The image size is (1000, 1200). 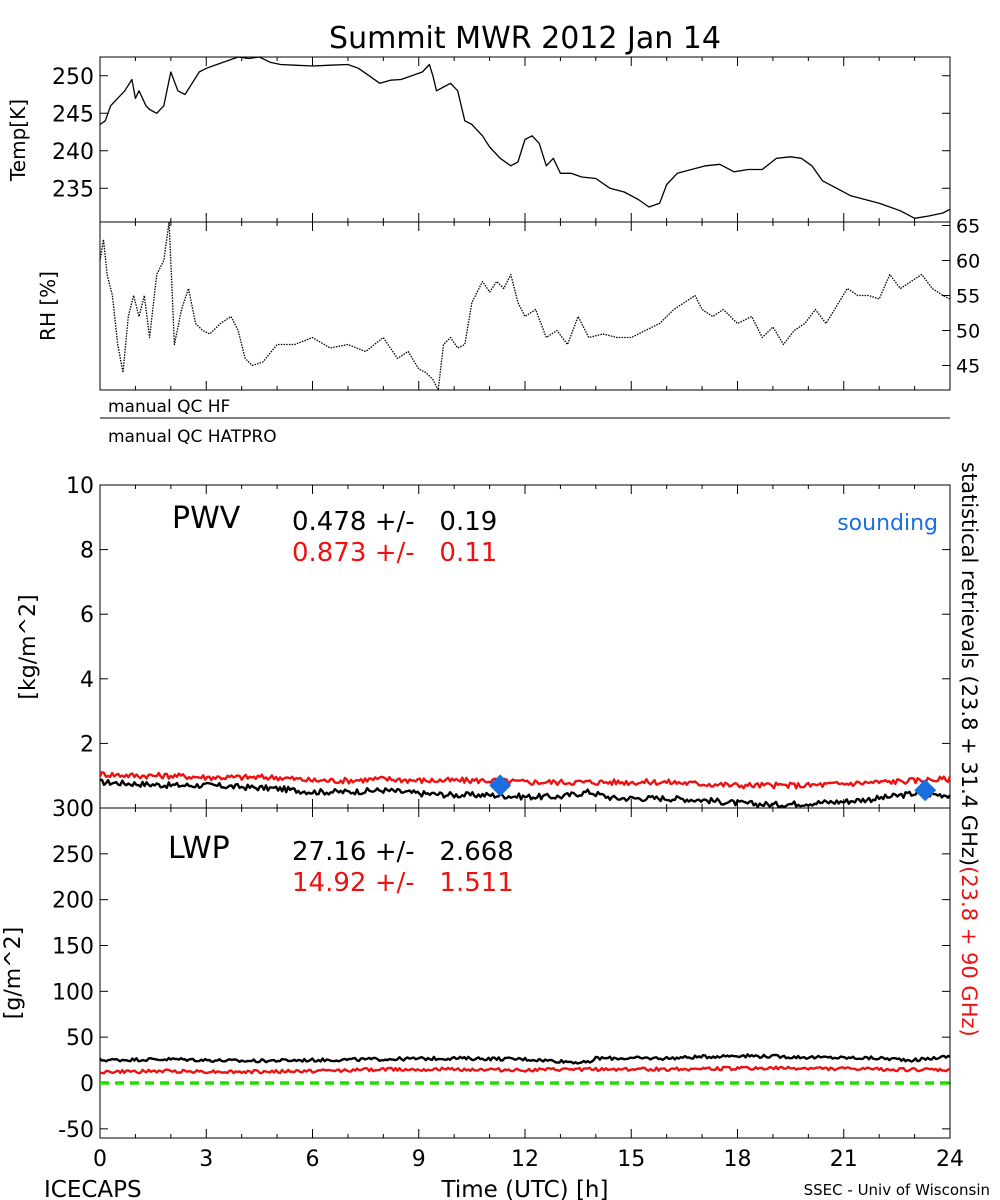 What do you see at coordinates (192, 437) in the screenshot?
I see `qc-hatpro-label: manual QC HATPRO` at bounding box center [192, 437].